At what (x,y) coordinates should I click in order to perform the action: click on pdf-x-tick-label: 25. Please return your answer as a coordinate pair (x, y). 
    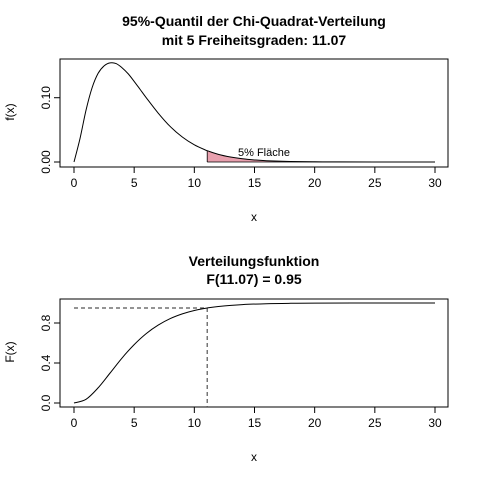
    Looking at the image, I should click on (375, 183).